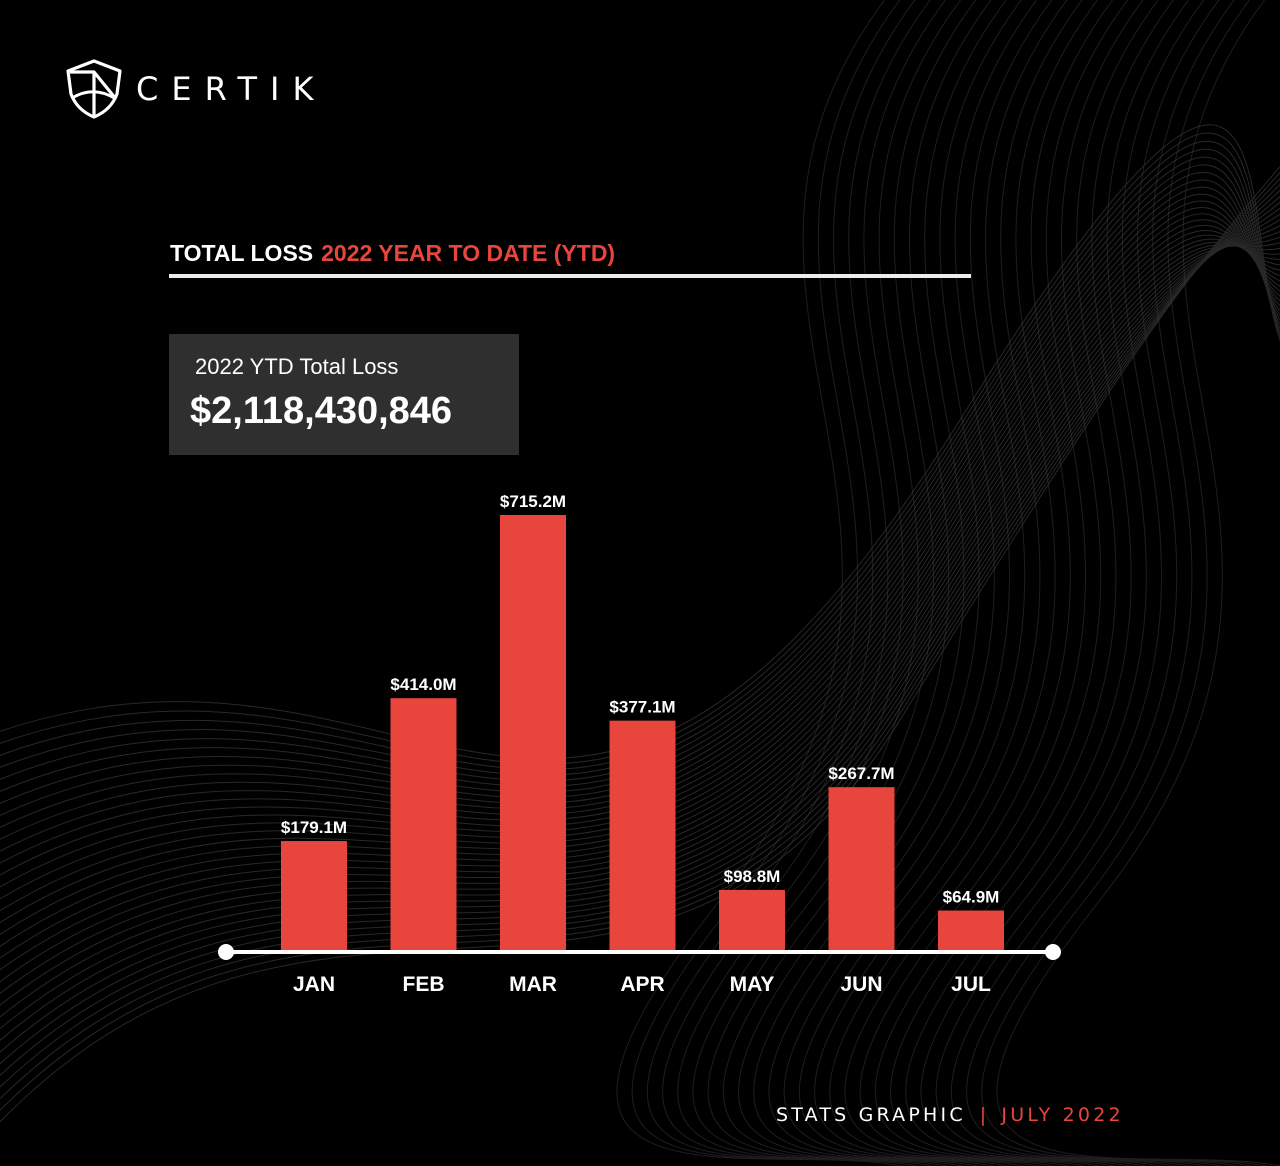 The width and height of the screenshot is (1280, 1166). I want to click on data-label-feb: $414.0M, so click(423, 684).